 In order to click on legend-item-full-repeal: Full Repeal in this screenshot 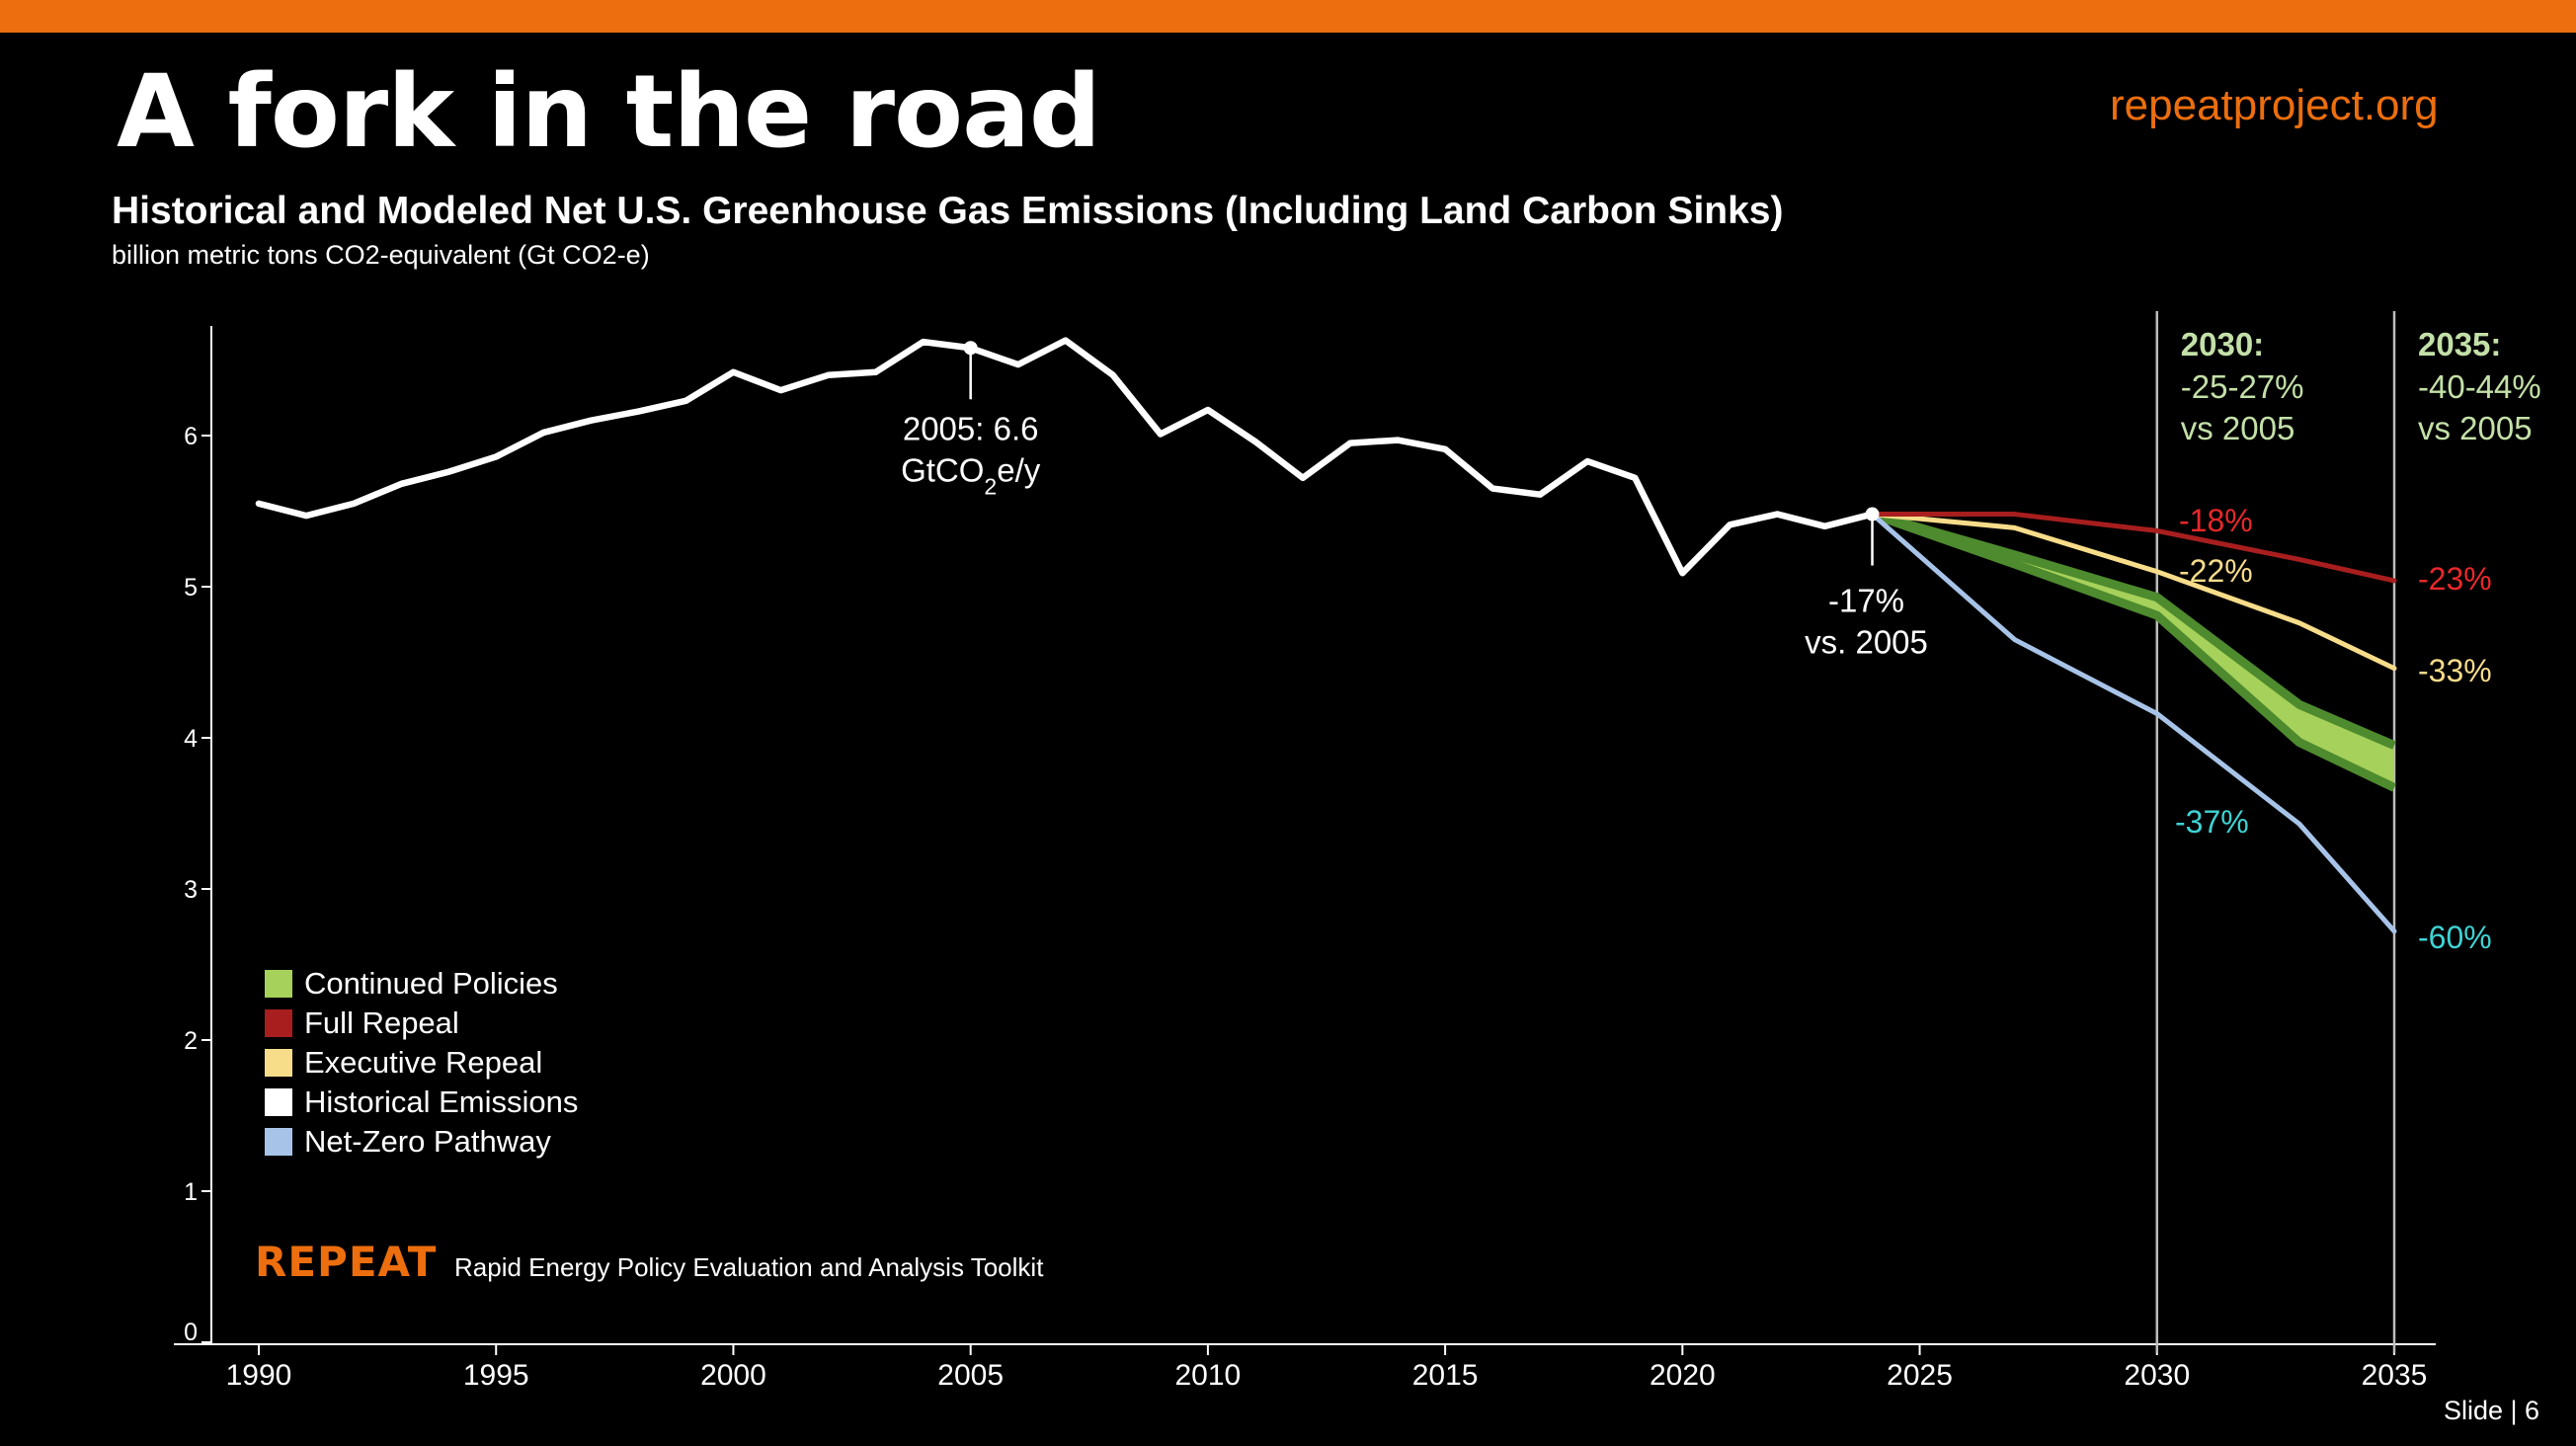, I will do `click(421, 1023)`.